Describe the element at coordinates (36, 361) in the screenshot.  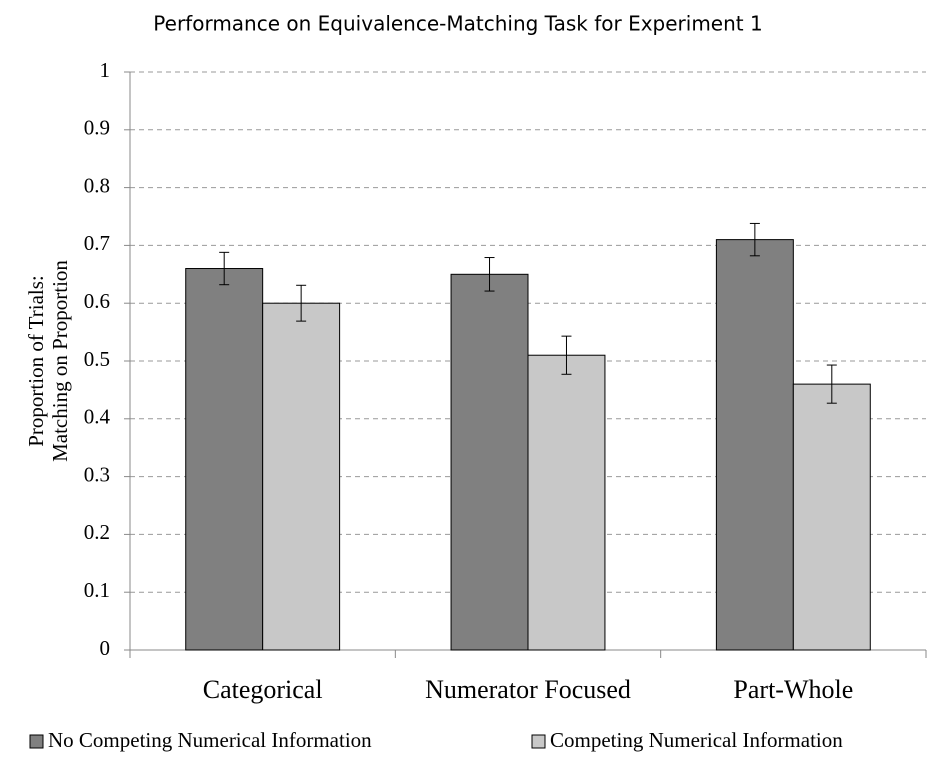
I see `y-axis-label: Proportion of Trials:` at that location.